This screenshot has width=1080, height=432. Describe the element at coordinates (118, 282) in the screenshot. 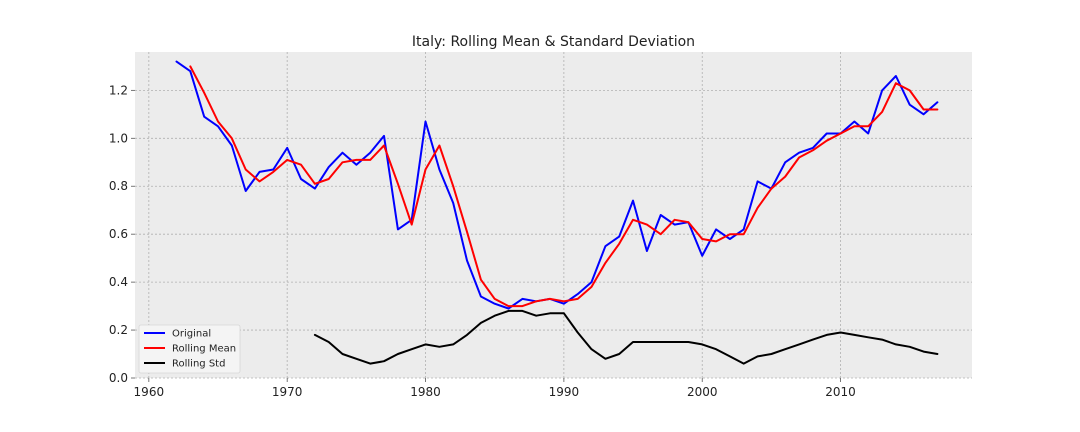

I see `y-tick-label: 0.4` at that location.